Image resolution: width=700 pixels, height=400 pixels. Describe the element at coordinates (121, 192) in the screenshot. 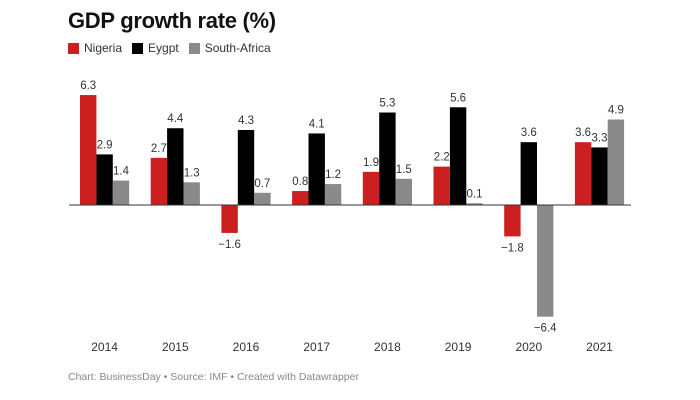

I see `bar-south-africa-2014` at that location.